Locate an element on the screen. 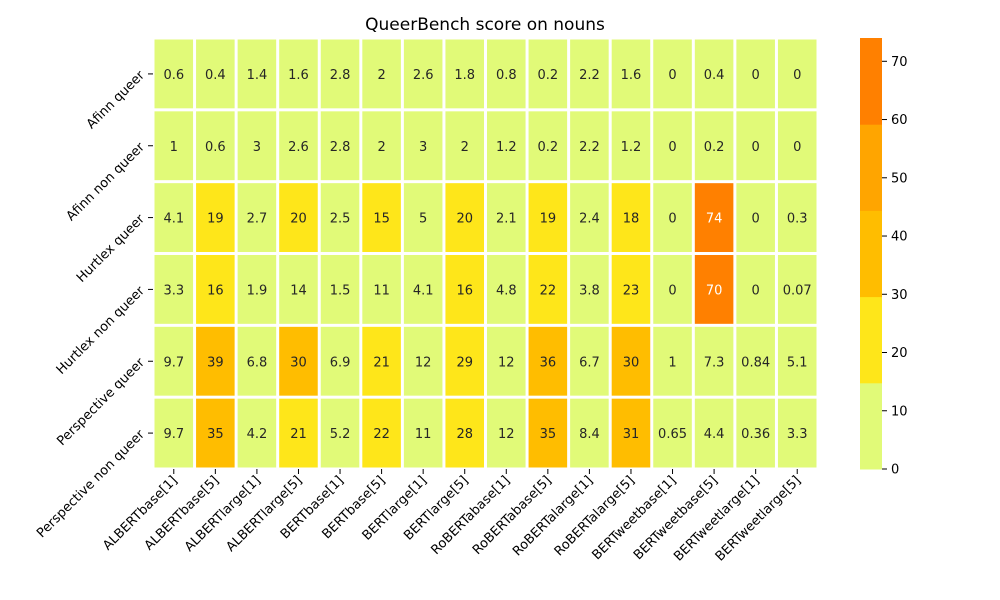 This screenshot has height=600, width=1000. cell-value-label: 28 is located at coordinates (464, 434).